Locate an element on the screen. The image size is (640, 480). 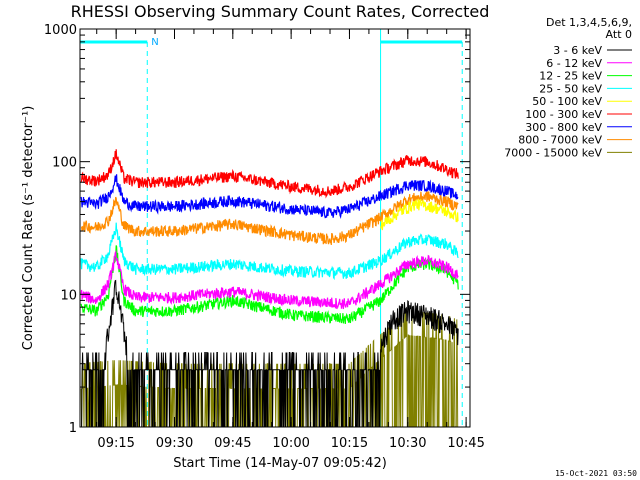
legend-label-0: 3 - 6 keV is located at coordinates (577, 50).